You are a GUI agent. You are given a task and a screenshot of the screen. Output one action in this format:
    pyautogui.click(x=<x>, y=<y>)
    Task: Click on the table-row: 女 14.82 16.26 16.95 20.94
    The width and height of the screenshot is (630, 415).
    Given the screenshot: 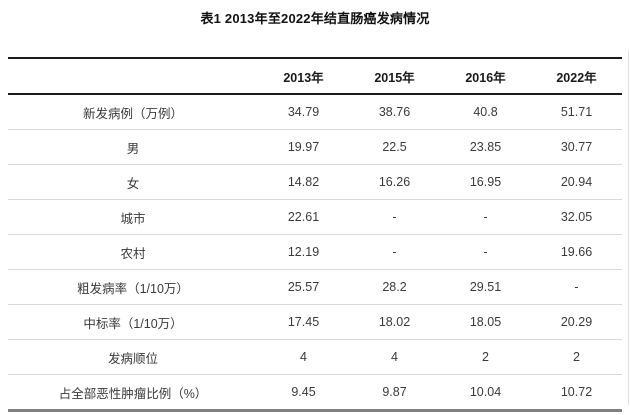 What is the action you would take?
    pyautogui.click(x=315, y=182)
    